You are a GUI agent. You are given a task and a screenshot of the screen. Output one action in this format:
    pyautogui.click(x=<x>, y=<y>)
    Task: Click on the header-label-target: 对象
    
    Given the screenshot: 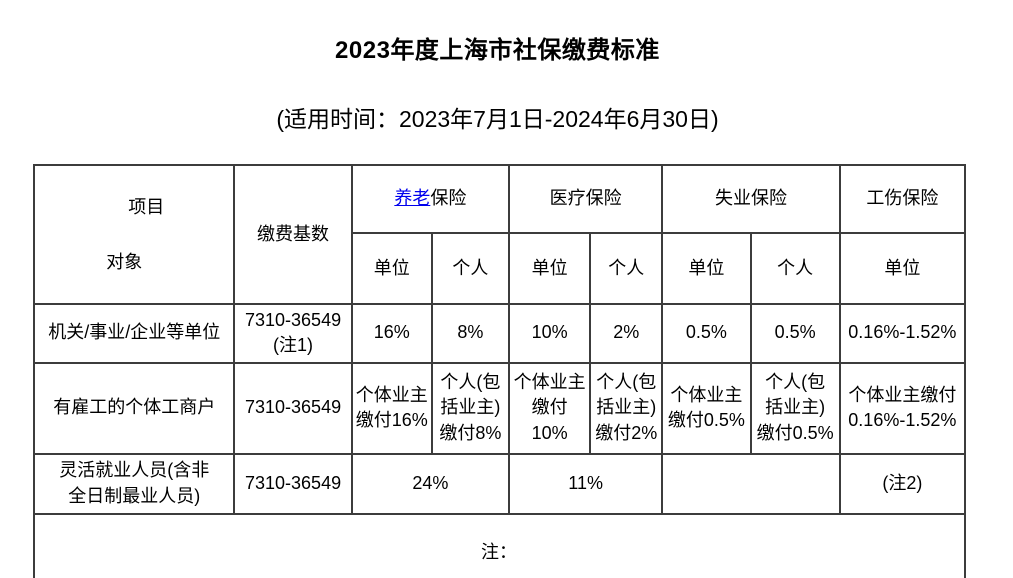 What is the action you would take?
    pyautogui.click(x=124, y=262)
    